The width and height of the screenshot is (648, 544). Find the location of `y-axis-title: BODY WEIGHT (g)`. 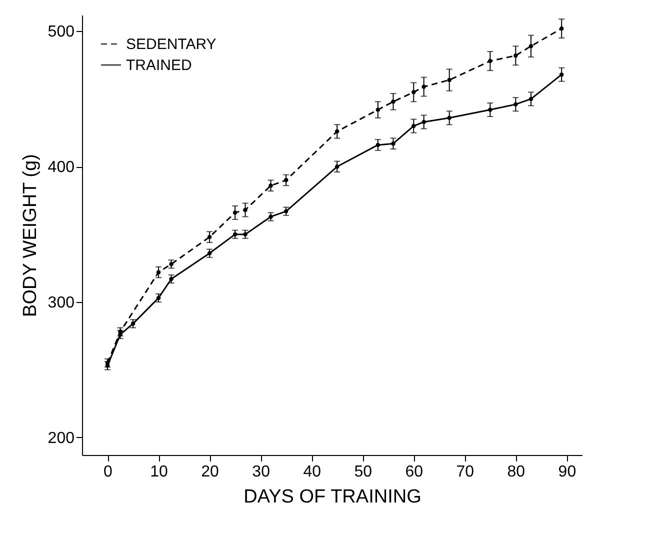

y-axis-title: BODY WEIGHT (g) is located at coordinates (30, 235).